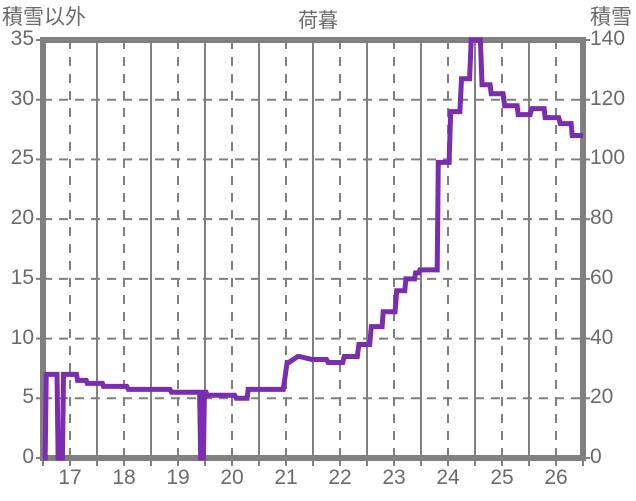 Image resolution: width=636 pixels, height=501 pixels. I want to click on left-axis-tick-label: 25, so click(22, 158).